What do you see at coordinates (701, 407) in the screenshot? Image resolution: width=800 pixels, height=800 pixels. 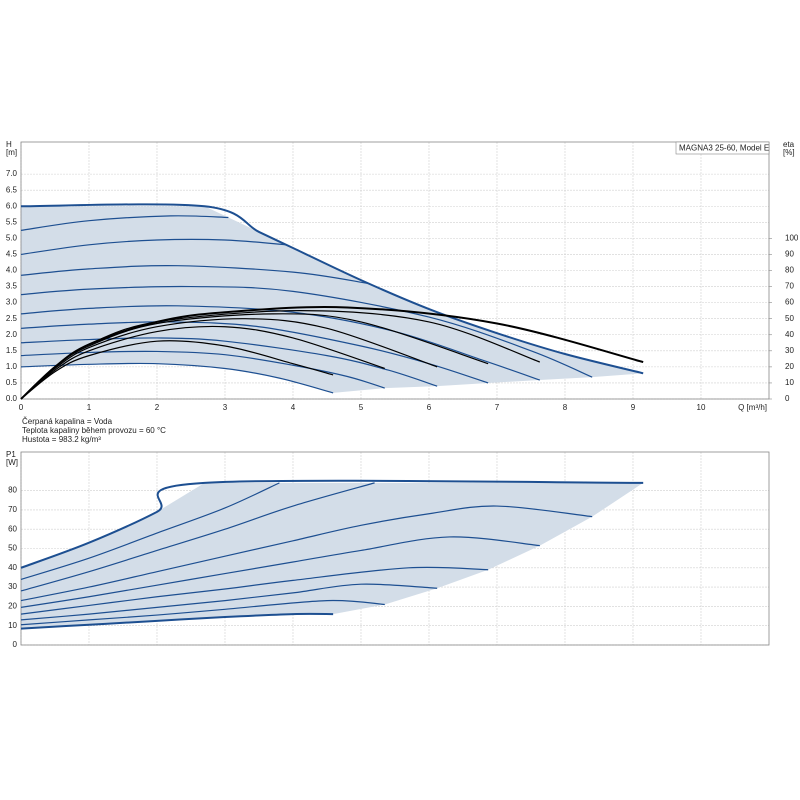 I see `x-tick-label: 10` at bounding box center [701, 407].